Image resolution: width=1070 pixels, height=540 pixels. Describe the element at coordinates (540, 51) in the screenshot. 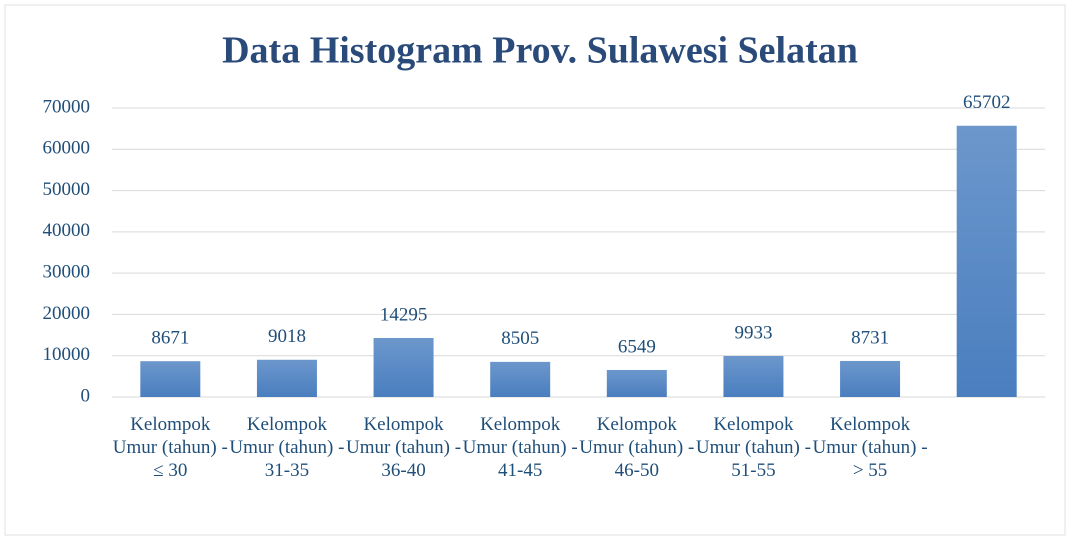

I see `chart-title: Data Histogram Prov. Sulawesi Selatan` at that location.